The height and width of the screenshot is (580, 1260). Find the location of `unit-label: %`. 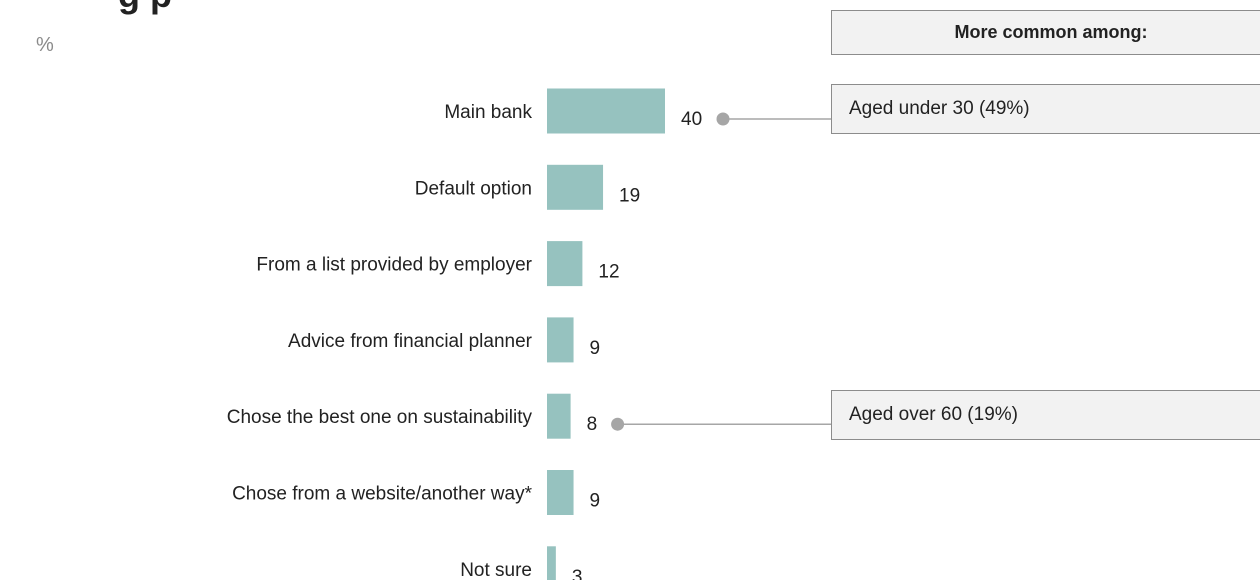

unit-label: % is located at coordinates (45, 45).